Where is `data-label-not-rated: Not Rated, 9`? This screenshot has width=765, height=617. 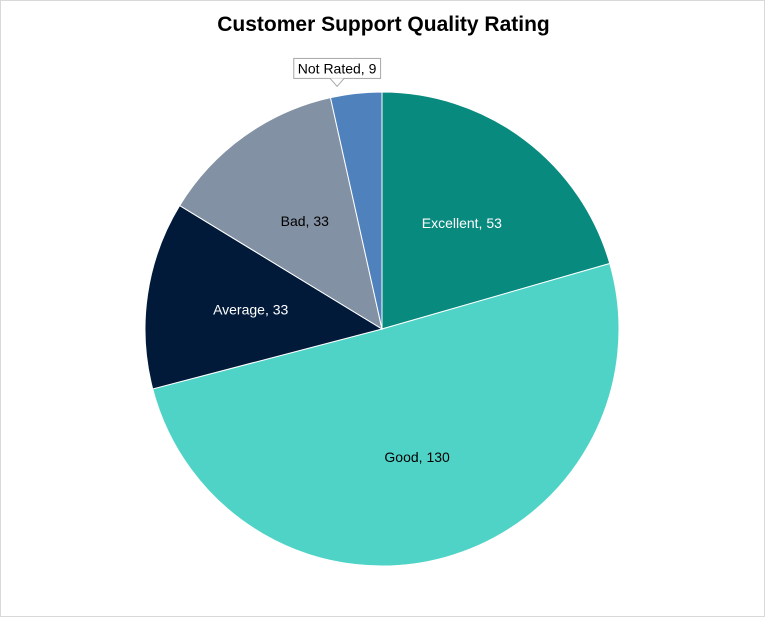 data-label-not-rated: Not Rated, 9 is located at coordinates (337, 68).